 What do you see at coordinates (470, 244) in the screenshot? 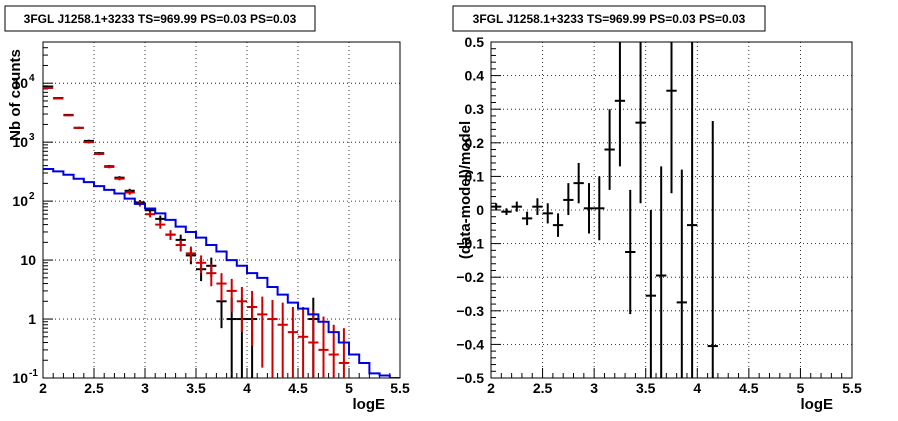
I see `y-tick-label: −0.1` at bounding box center [470, 244].